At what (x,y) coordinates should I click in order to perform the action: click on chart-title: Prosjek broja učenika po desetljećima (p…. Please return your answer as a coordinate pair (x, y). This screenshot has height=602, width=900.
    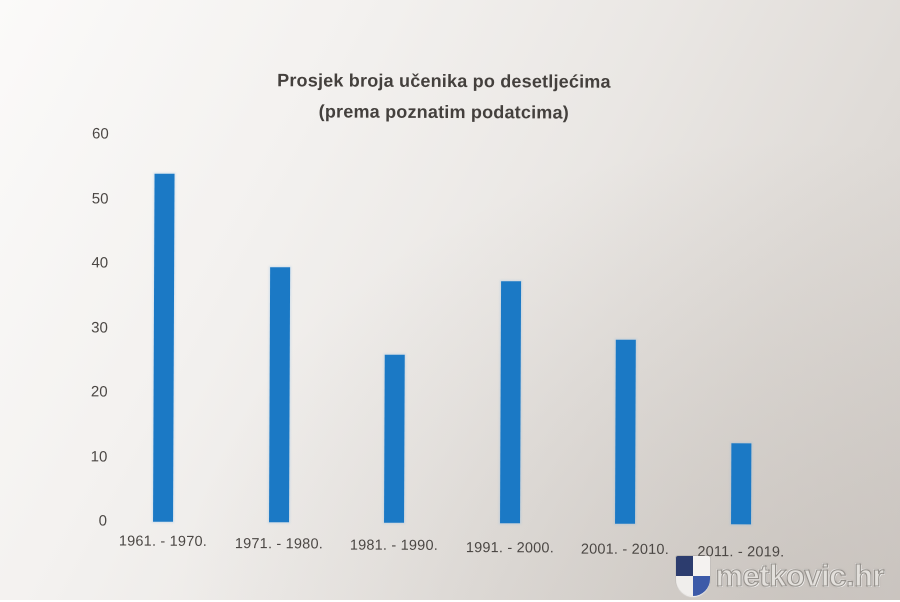
    Looking at the image, I should click on (444, 97).